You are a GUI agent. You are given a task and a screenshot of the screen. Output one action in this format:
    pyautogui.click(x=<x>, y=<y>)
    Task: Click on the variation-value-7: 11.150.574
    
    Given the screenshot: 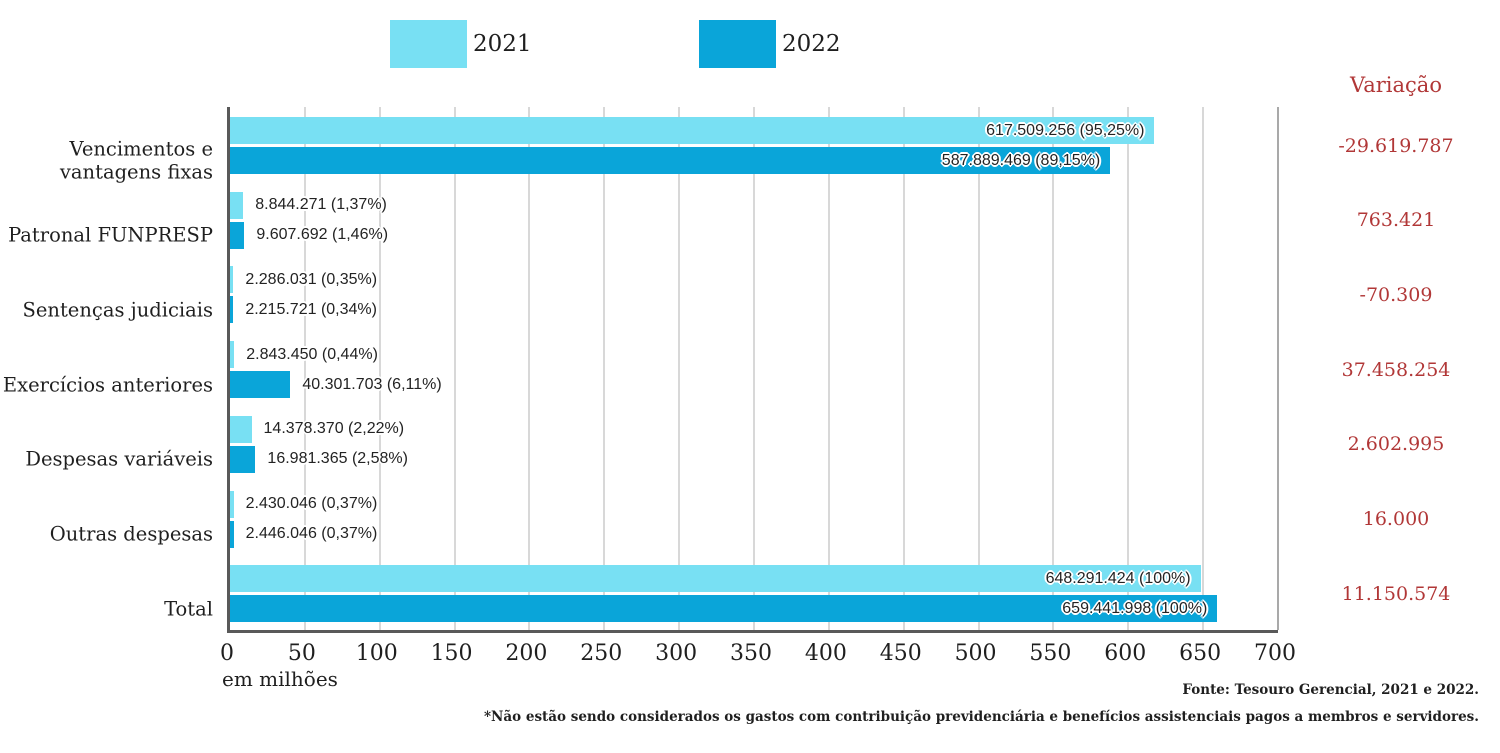 What is the action you would take?
    pyautogui.click(x=1396, y=593)
    